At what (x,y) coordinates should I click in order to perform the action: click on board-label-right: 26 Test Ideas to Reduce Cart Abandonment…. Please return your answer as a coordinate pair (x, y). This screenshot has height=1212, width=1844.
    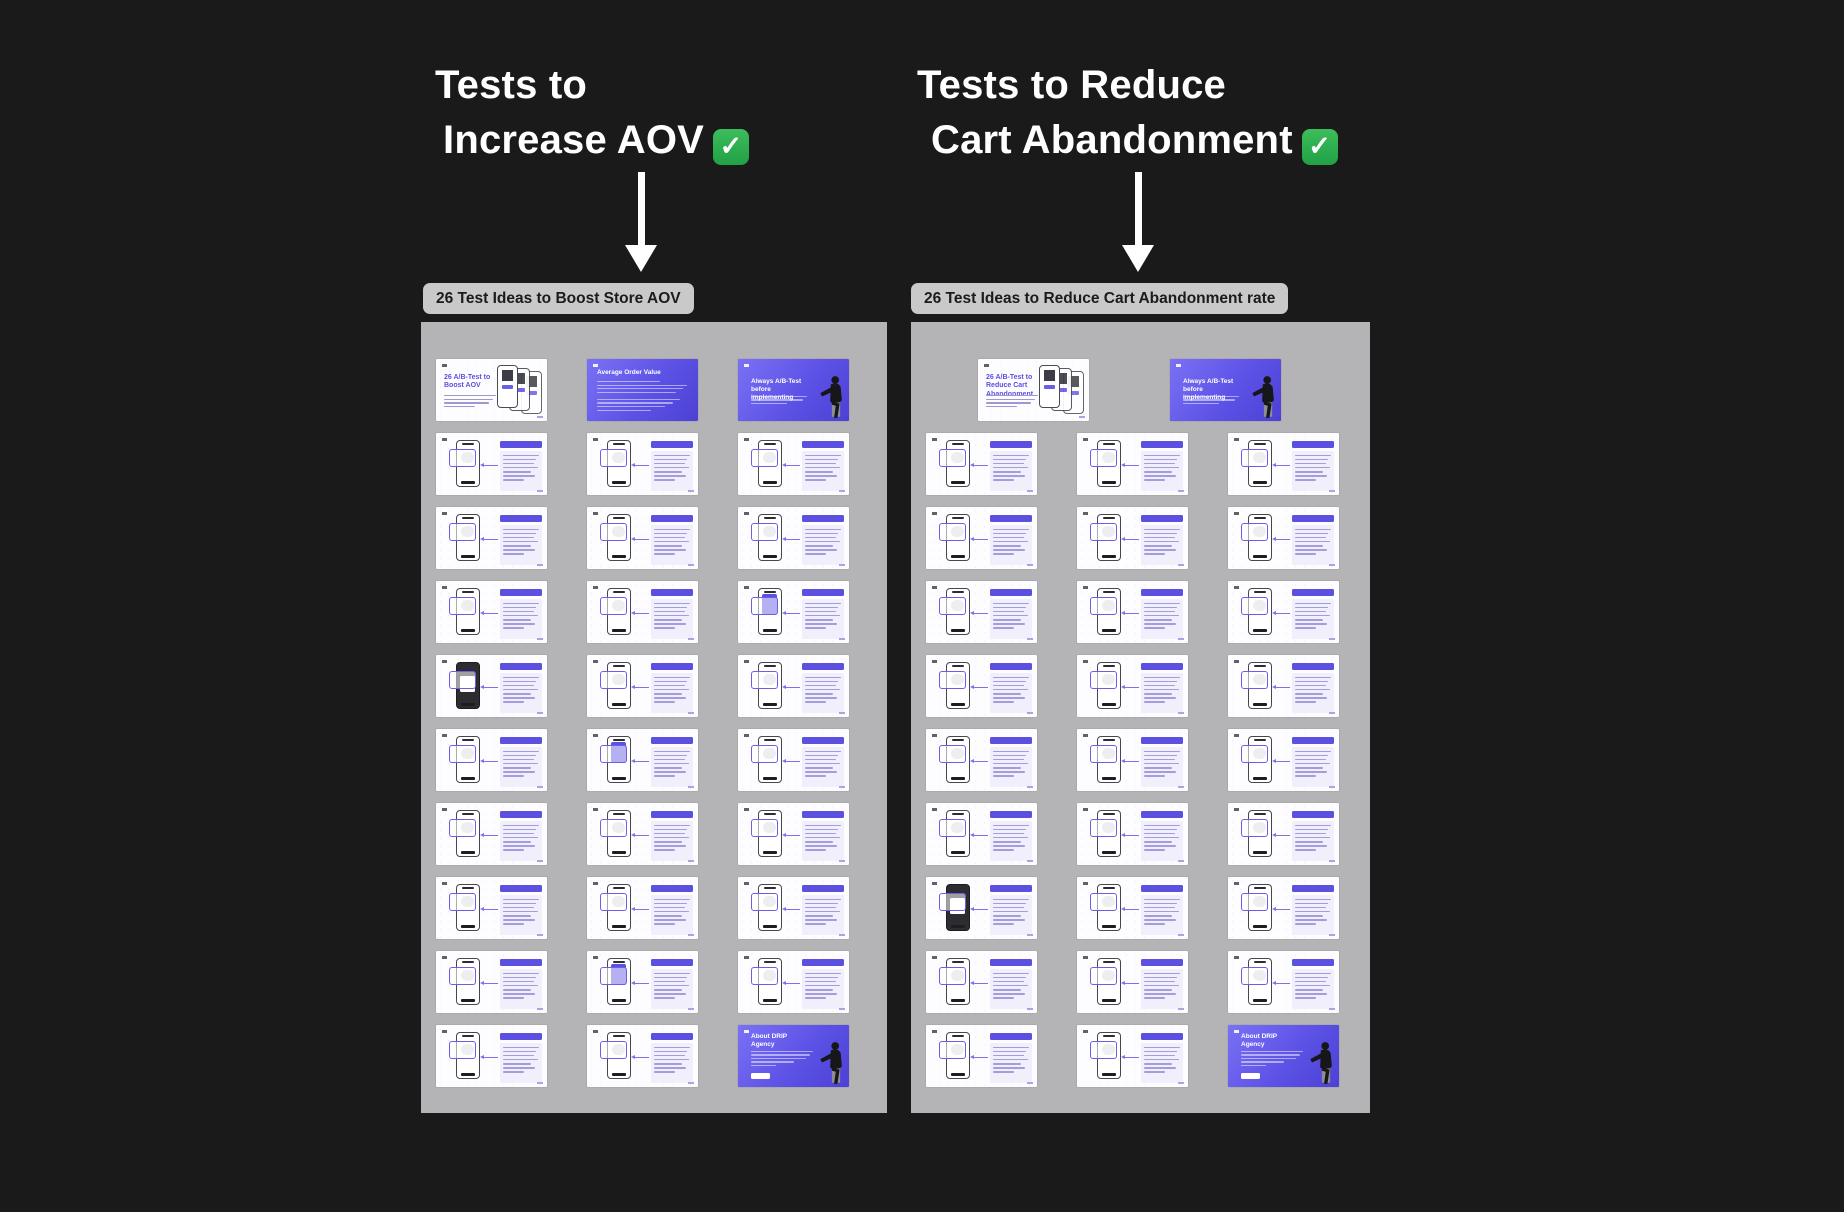
    Looking at the image, I should click on (1100, 298).